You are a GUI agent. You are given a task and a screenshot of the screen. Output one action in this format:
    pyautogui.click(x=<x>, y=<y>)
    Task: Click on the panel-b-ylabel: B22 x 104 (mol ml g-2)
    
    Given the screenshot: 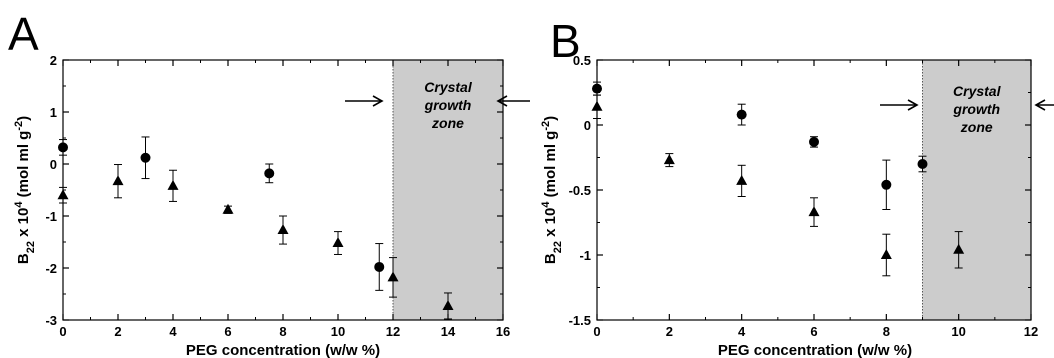 What is the action you would take?
    pyautogui.click(x=552, y=190)
    